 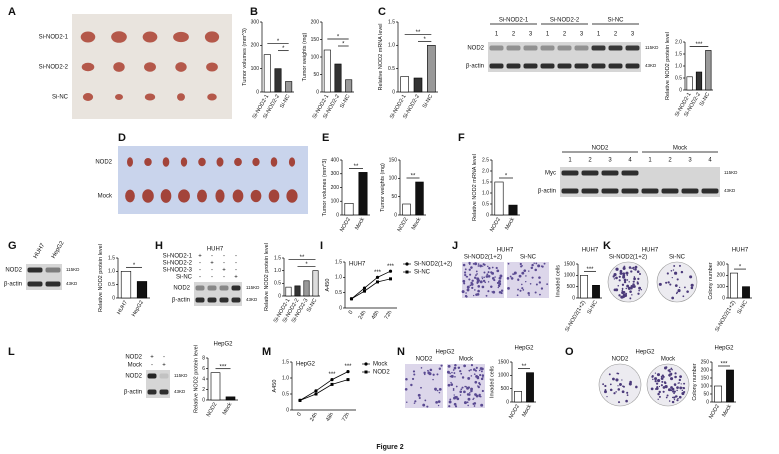 What do you see at coordinates (376, 315) in the screenshot?
I see `x-tick-label: 48h` at bounding box center [376, 315].